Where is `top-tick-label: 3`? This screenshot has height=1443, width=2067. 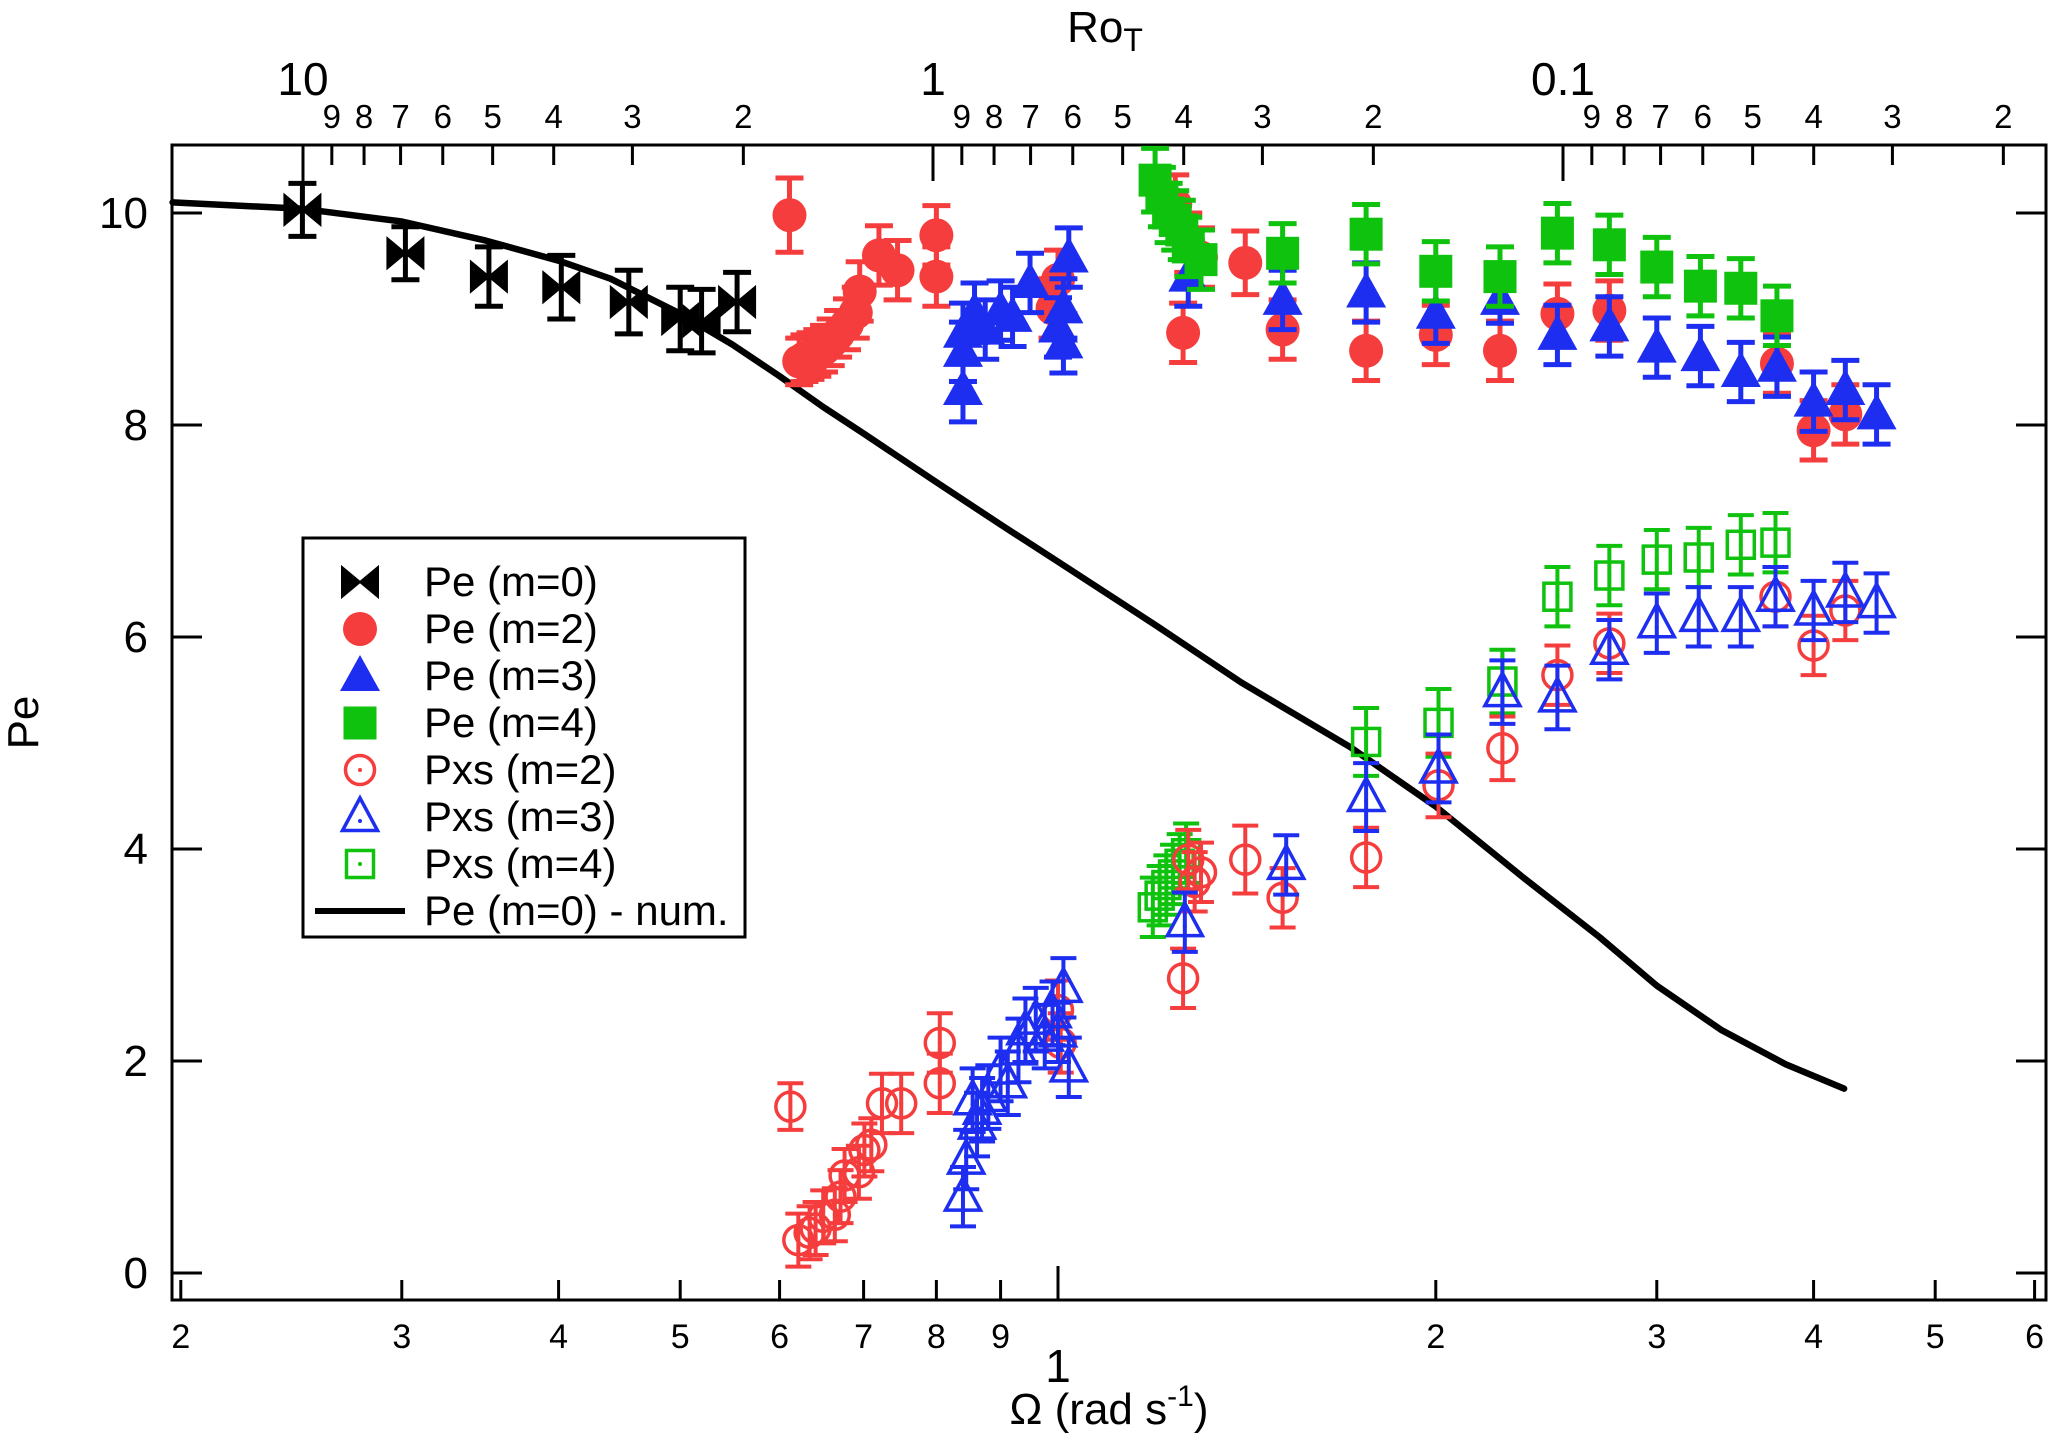
top-tick-label: 3 is located at coordinates (632, 116).